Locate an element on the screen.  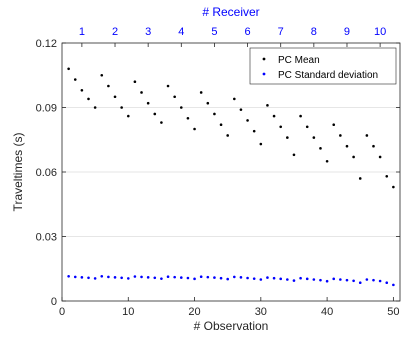
legend-label-pc-standard-deviation: PC Standard deviation is located at coordinates (328, 75).